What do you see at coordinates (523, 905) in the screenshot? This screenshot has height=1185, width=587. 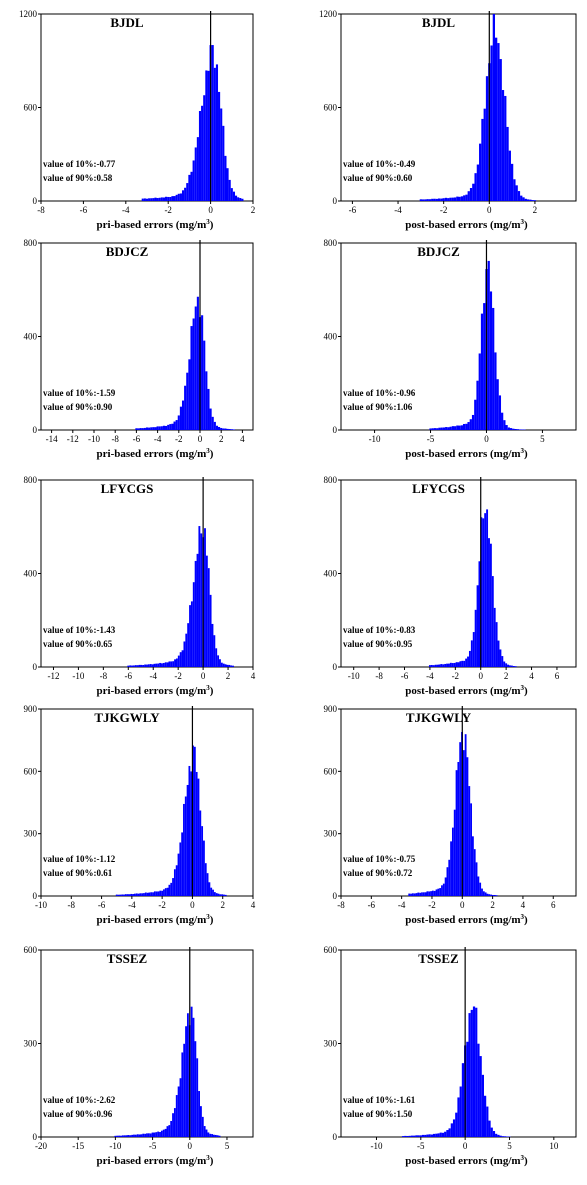 I see `x-tick-label: 4` at bounding box center [523, 905].